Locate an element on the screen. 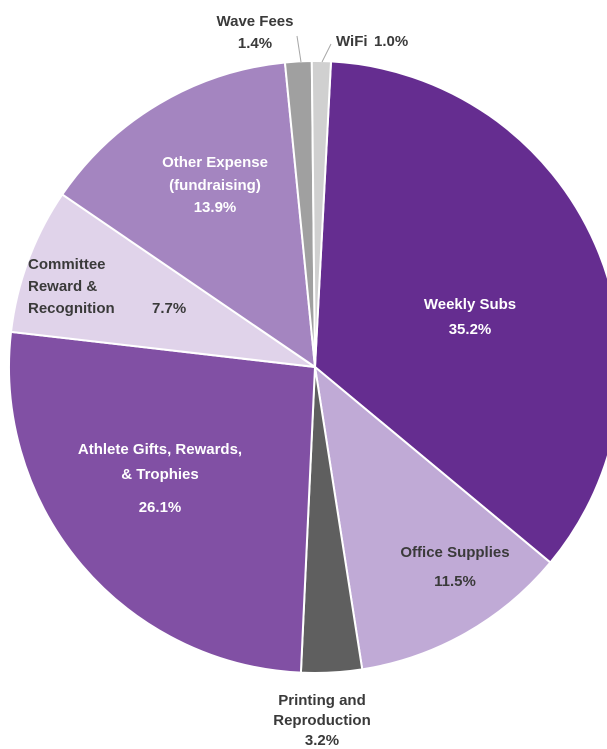 This screenshot has height=749, width=607. label-line: Committee is located at coordinates (67, 264).